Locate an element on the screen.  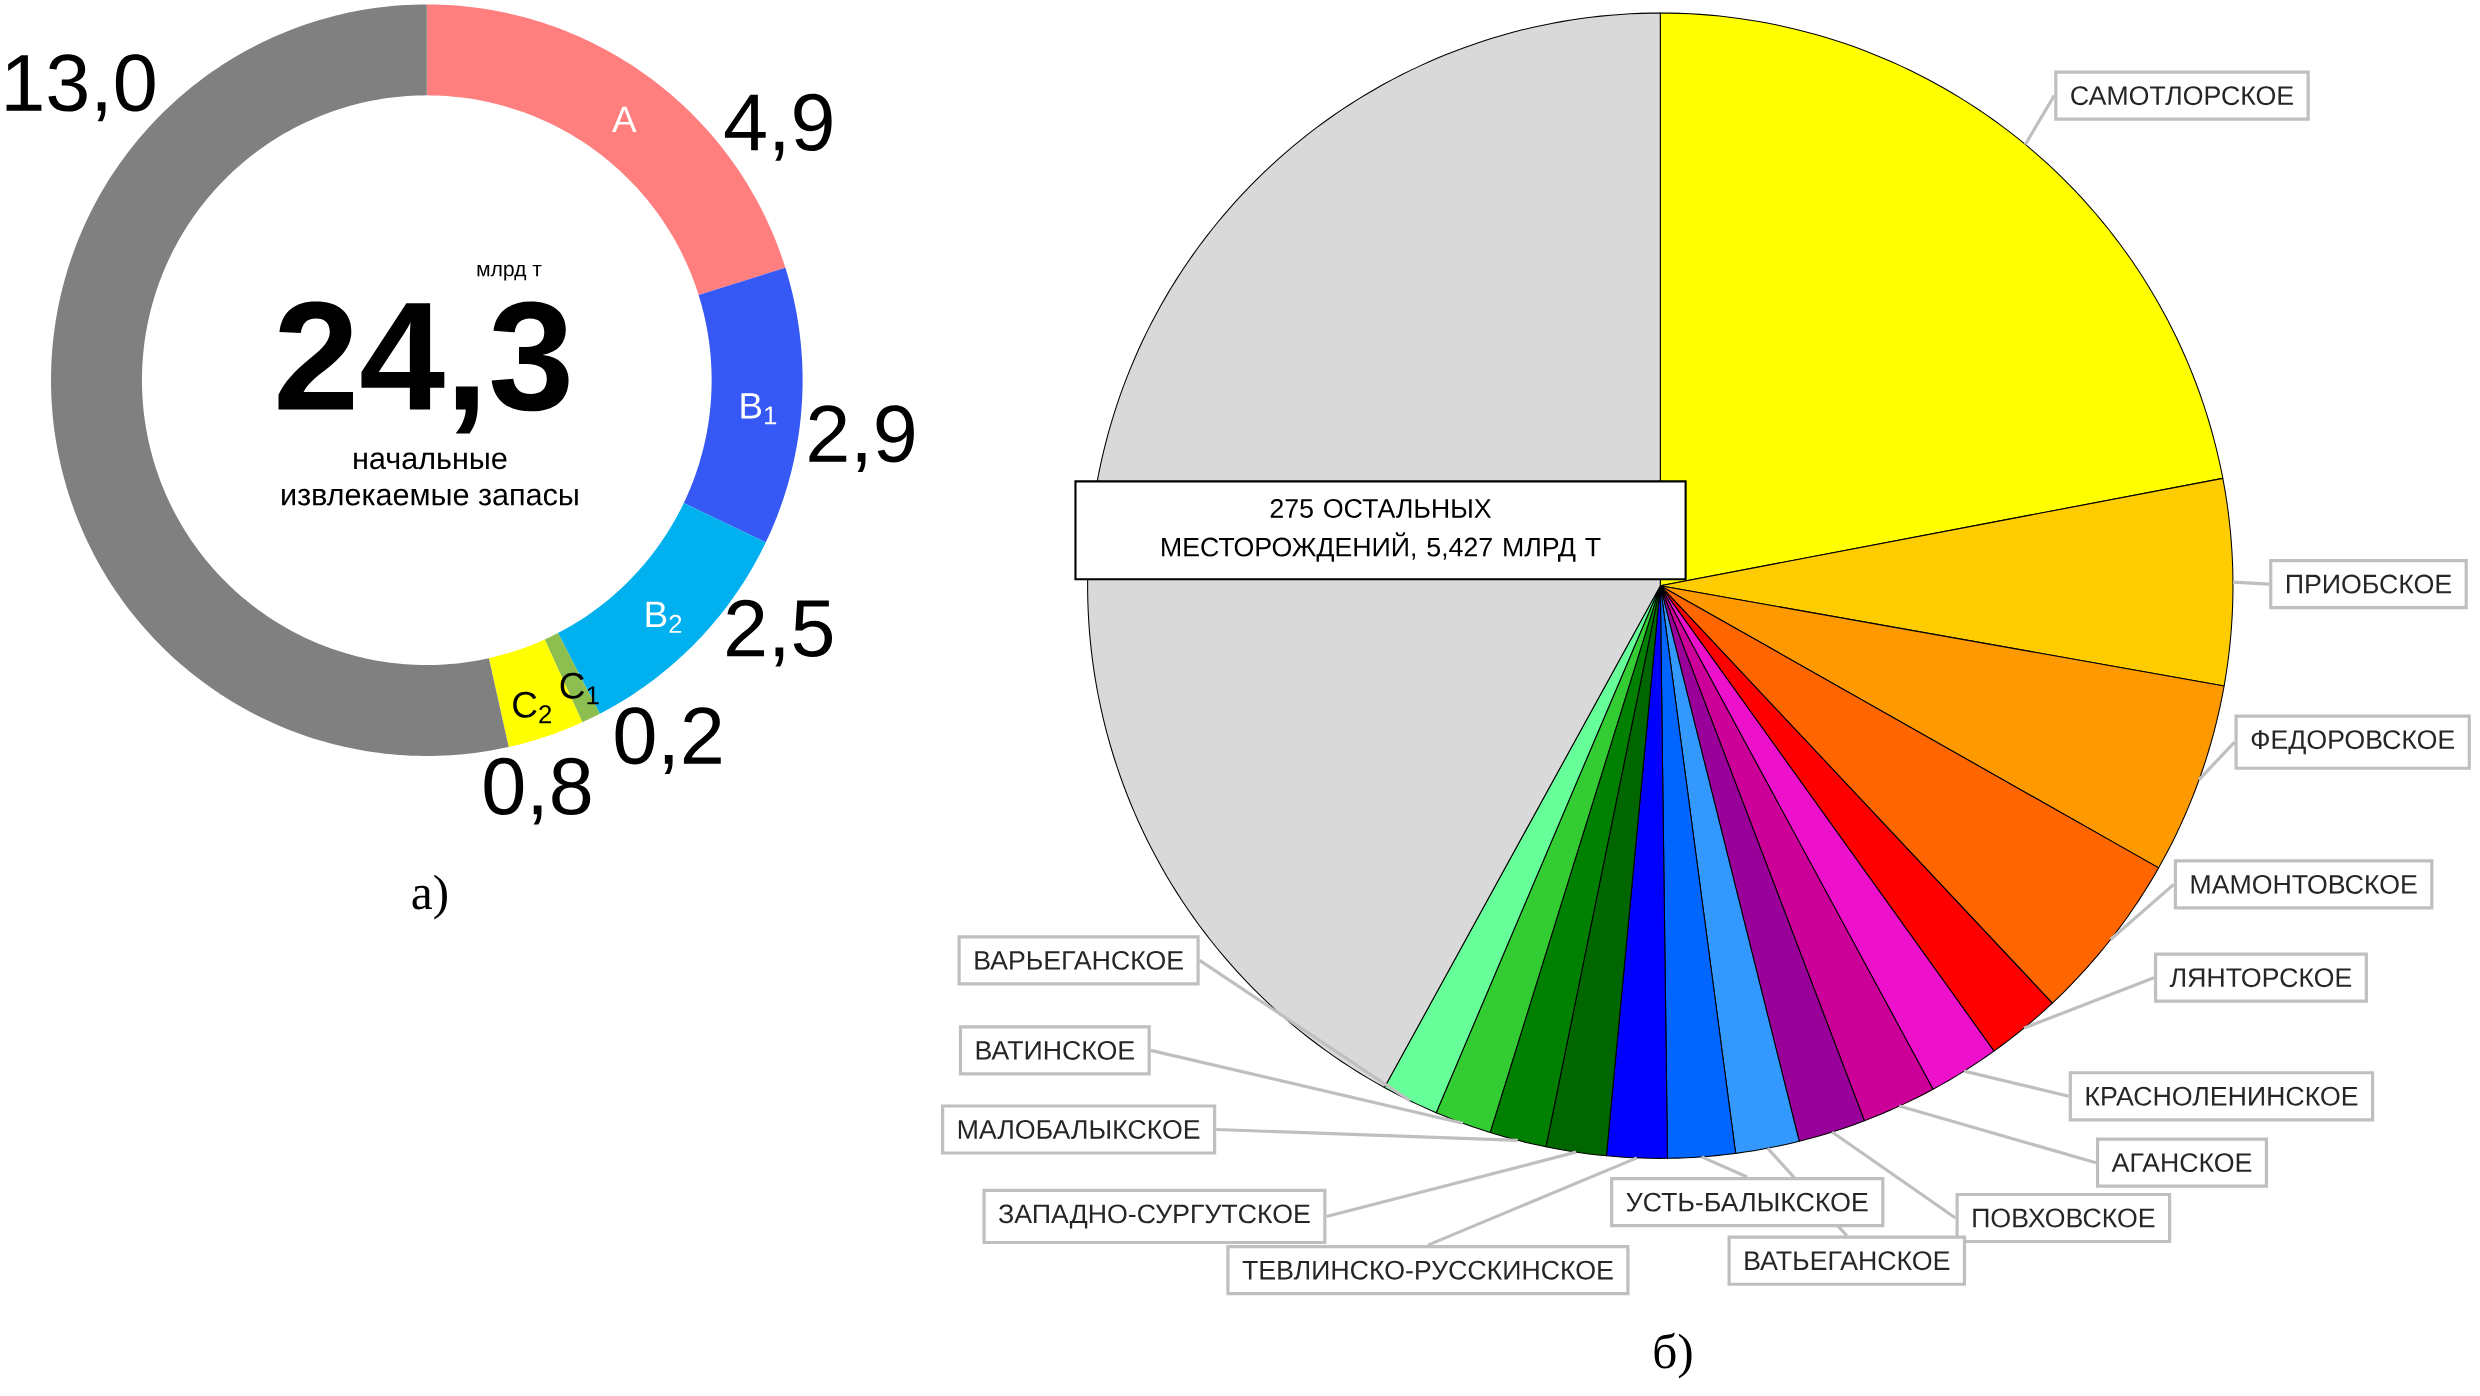
slice-label: A is located at coordinates (624, 119).